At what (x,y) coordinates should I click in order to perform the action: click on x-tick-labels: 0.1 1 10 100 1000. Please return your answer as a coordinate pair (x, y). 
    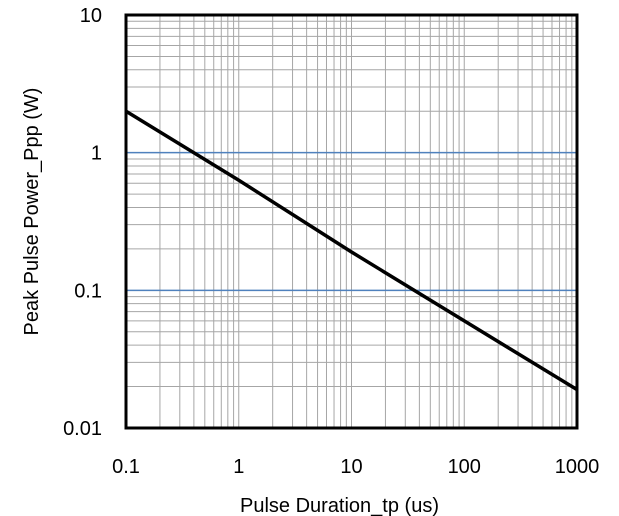
    Looking at the image, I should click on (355, 467).